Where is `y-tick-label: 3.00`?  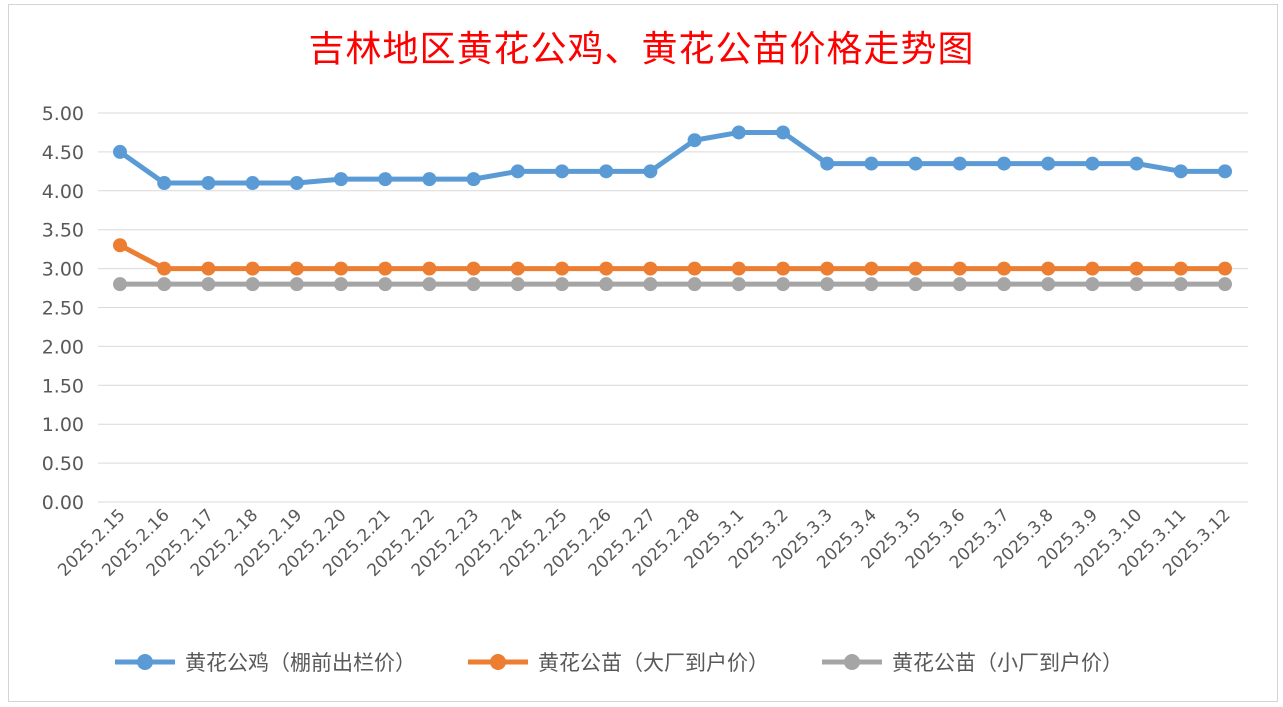
y-tick-label: 3.00 is located at coordinates (63, 270).